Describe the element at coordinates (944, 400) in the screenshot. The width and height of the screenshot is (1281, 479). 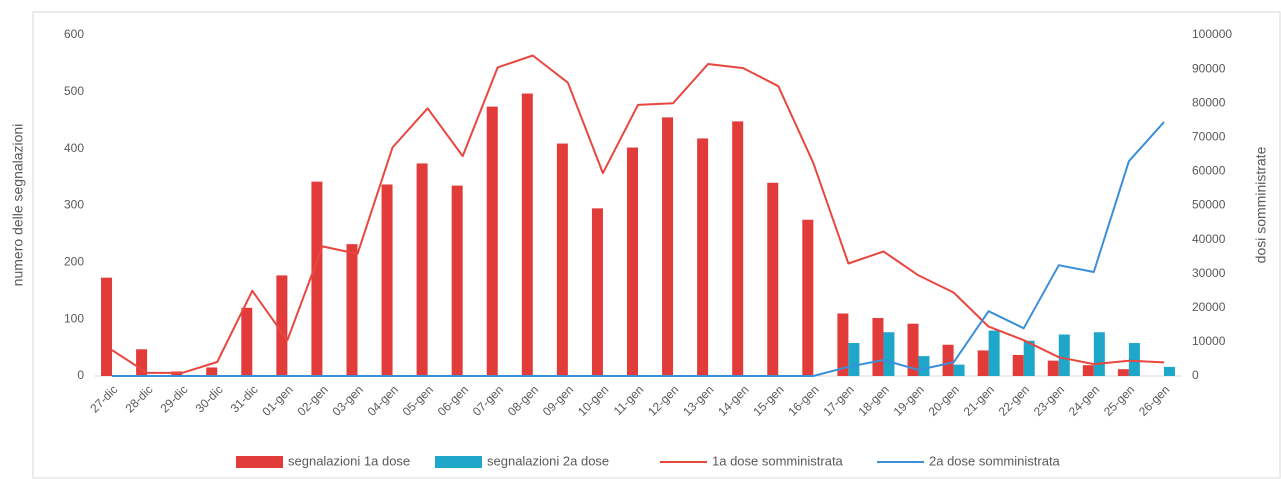
I see `x-tick-label: 20-gen` at that location.